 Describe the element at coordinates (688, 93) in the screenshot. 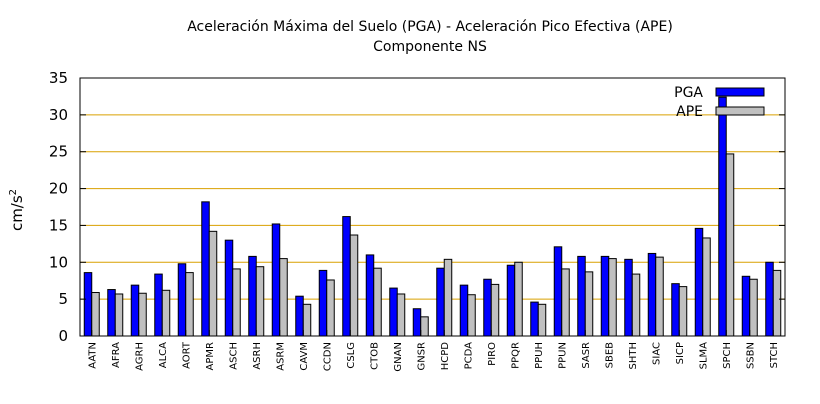

I see `legend-label-pga: PGA` at that location.